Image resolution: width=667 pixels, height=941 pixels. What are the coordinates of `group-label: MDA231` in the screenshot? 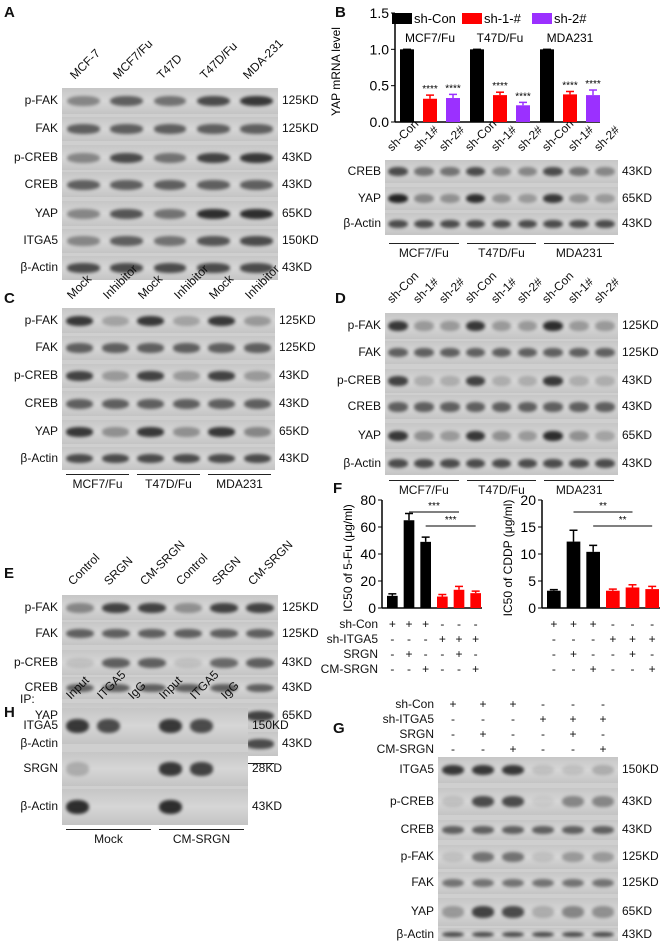 It's located at (239, 482).